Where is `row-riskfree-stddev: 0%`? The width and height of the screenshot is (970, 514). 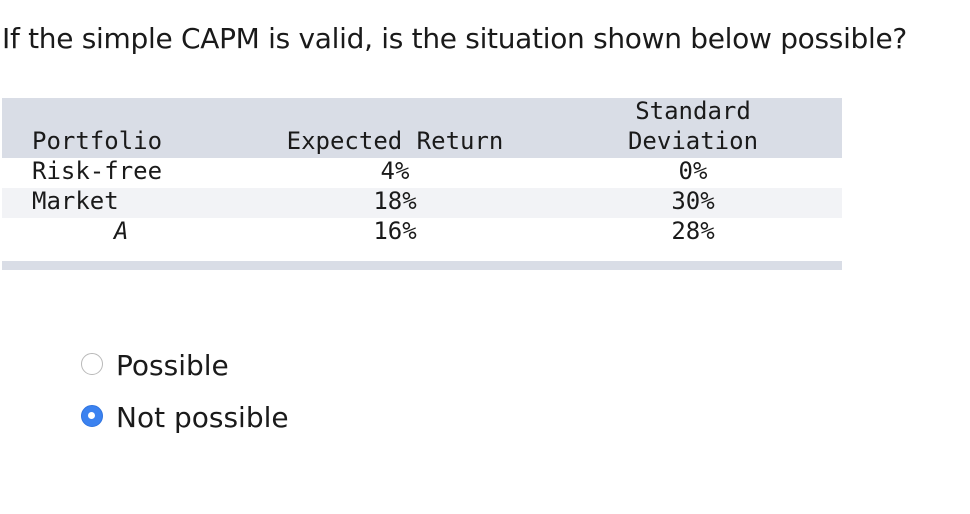 row-riskfree-stddev: 0% is located at coordinates (693, 171).